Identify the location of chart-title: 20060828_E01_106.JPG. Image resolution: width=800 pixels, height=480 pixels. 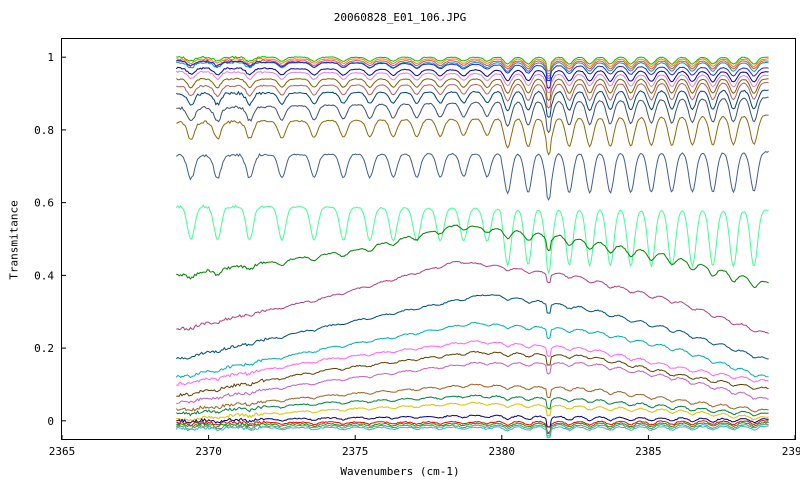
(400, 17).